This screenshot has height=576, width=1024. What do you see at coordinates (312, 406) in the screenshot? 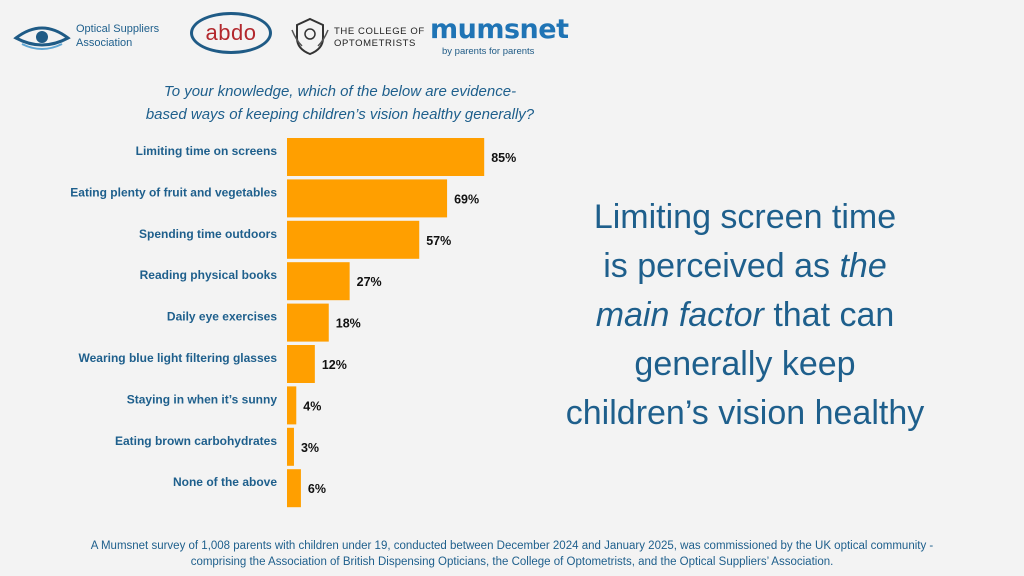
I see `value-label-staying-in-when-it-s-sunny: 4%` at bounding box center [312, 406].